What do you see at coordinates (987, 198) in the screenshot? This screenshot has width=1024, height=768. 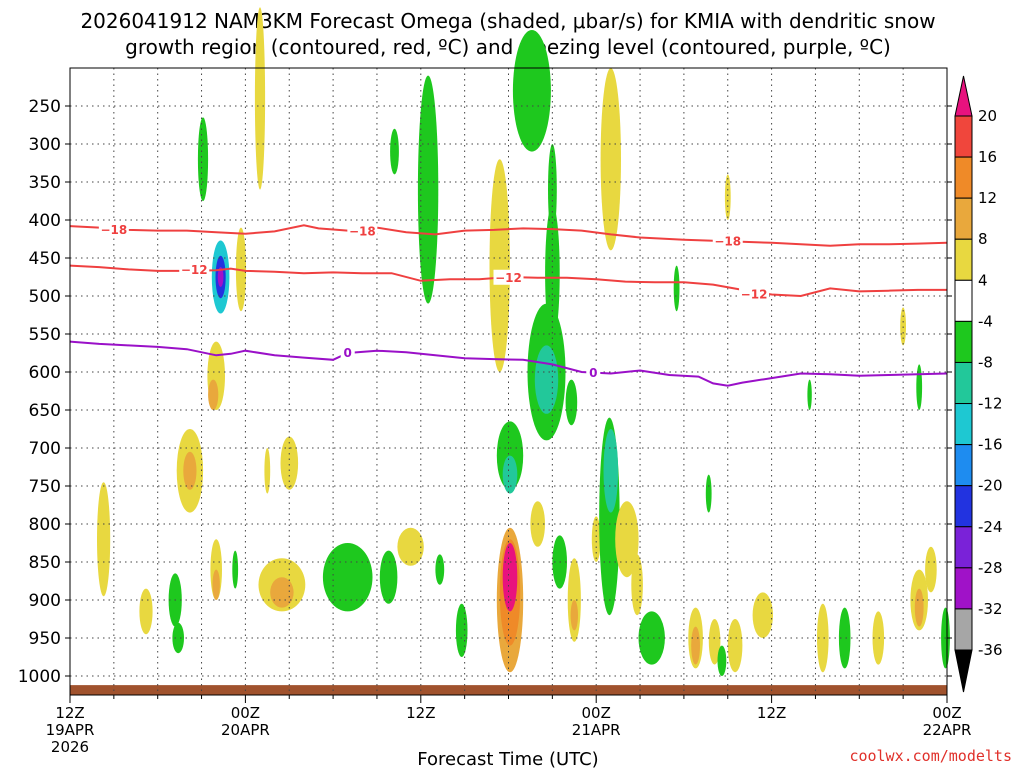 I see `colorbar-tick-label: 12` at bounding box center [987, 198].